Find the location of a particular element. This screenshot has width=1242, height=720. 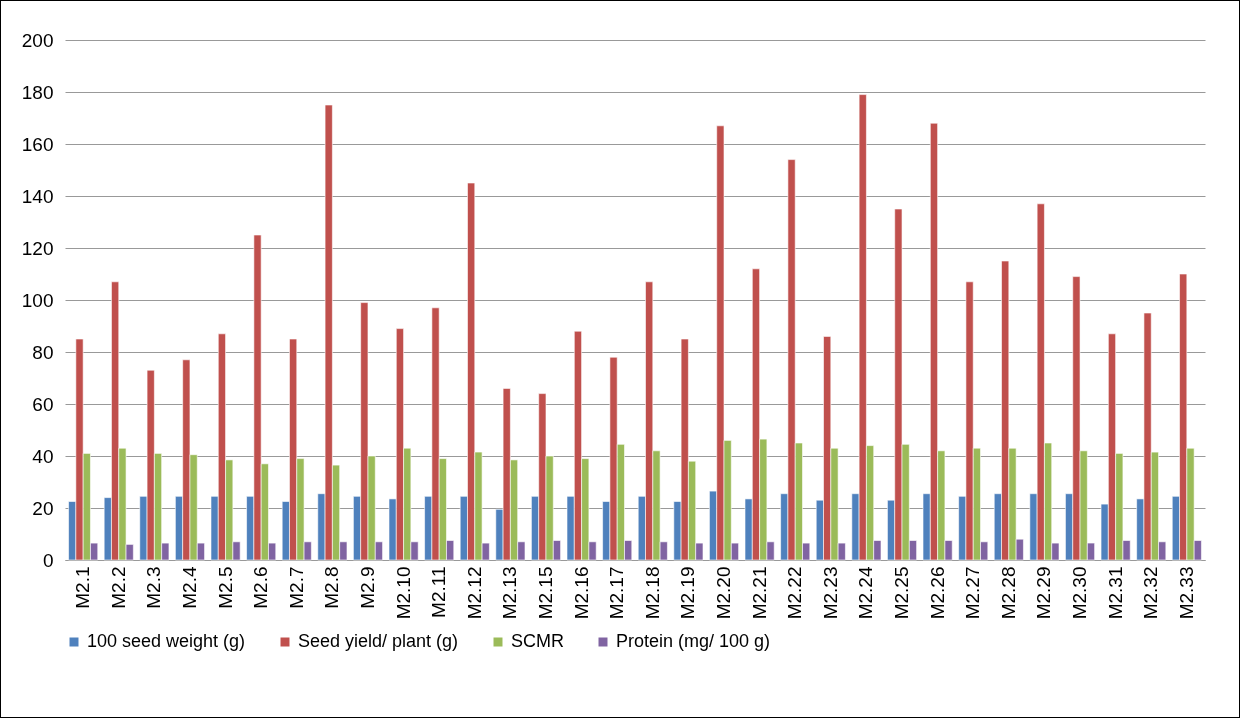

x-tick-label: M2.16 is located at coordinates (581, 593).